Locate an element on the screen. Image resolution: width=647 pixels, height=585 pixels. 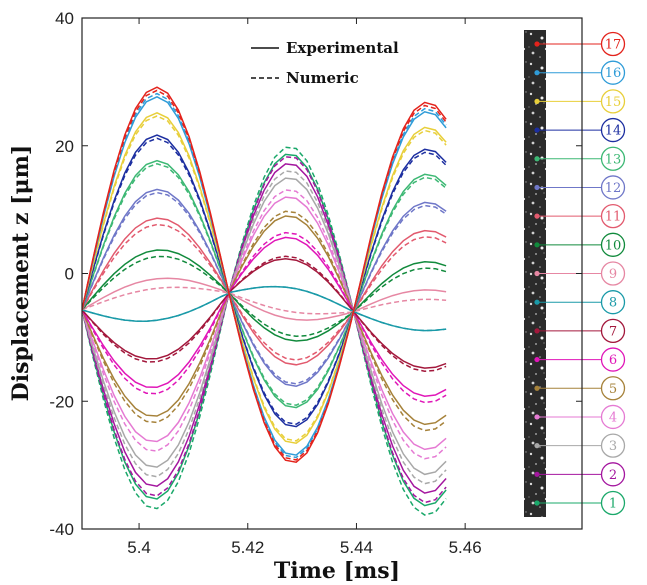
sensor-number-13: 13 is located at coordinates (613, 159).